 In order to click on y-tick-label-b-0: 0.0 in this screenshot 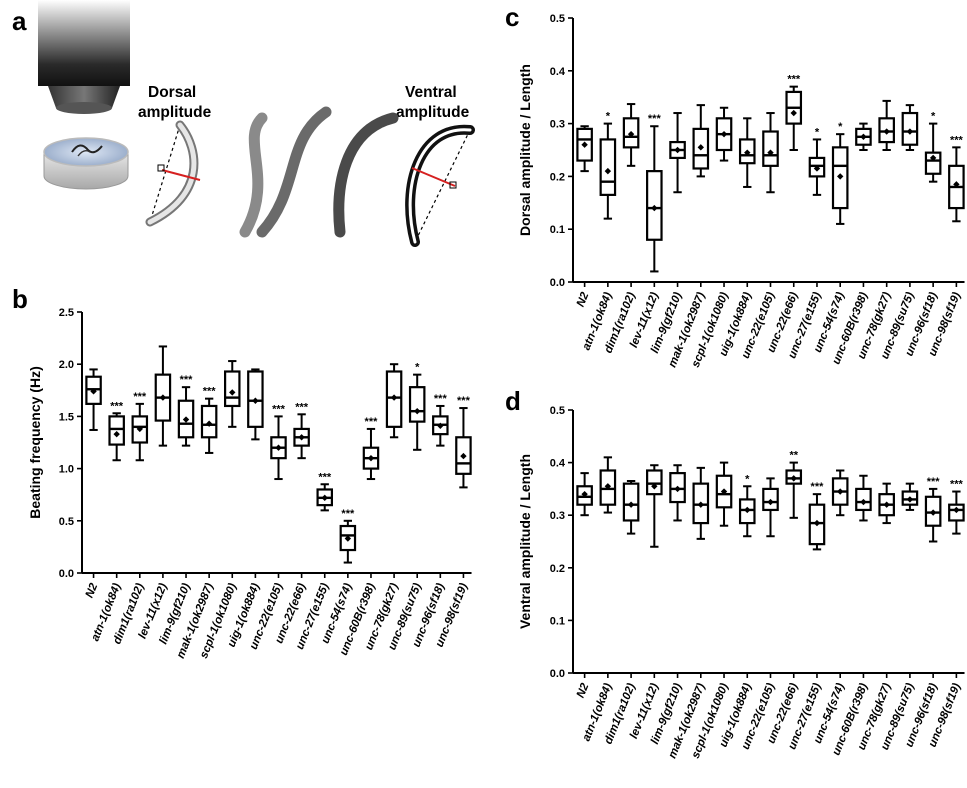, I will do `click(66, 574)`.